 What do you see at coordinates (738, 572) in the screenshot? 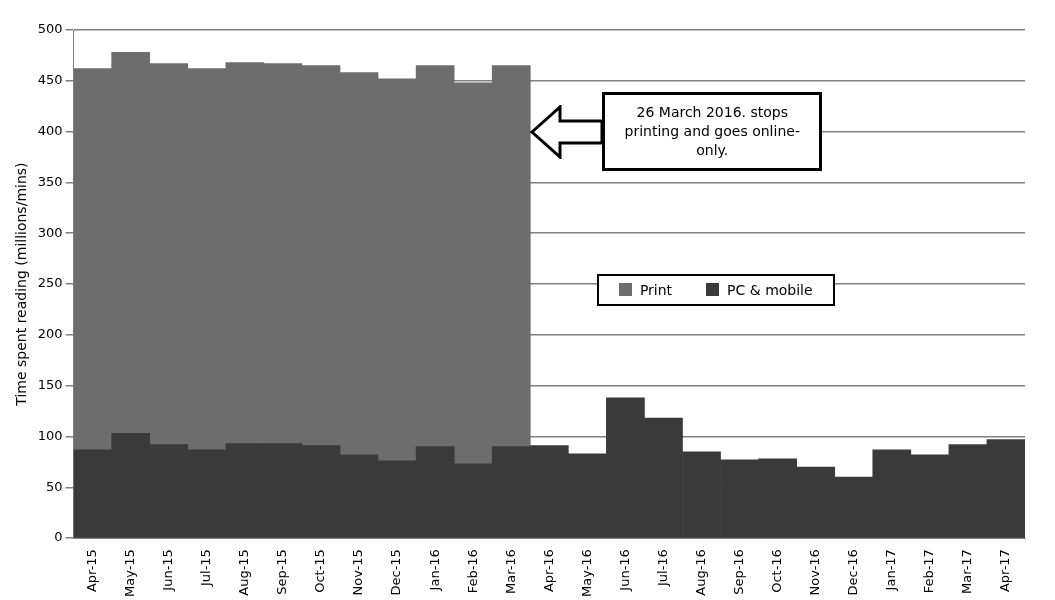
I see `x-tick-label: Sep-16` at bounding box center [738, 572].